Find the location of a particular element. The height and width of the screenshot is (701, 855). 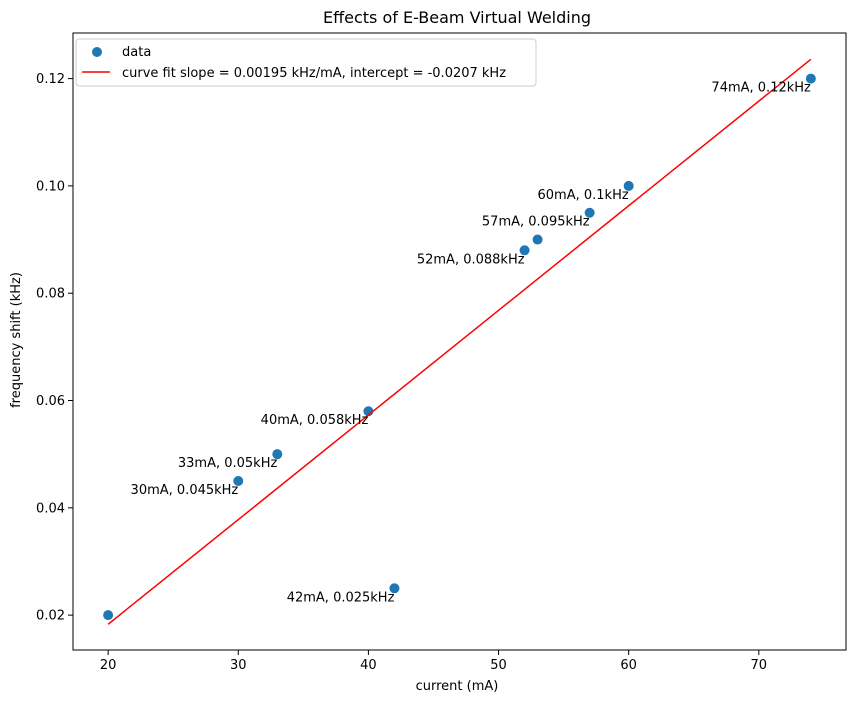

x-tick-label: 40 is located at coordinates (368, 665).